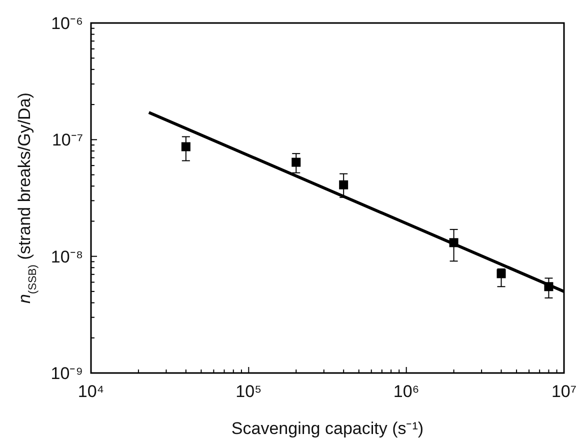 This screenshot has width=584, height=440. I want to click on y-tick-label: 10⁻⁷, so click(67, 140).